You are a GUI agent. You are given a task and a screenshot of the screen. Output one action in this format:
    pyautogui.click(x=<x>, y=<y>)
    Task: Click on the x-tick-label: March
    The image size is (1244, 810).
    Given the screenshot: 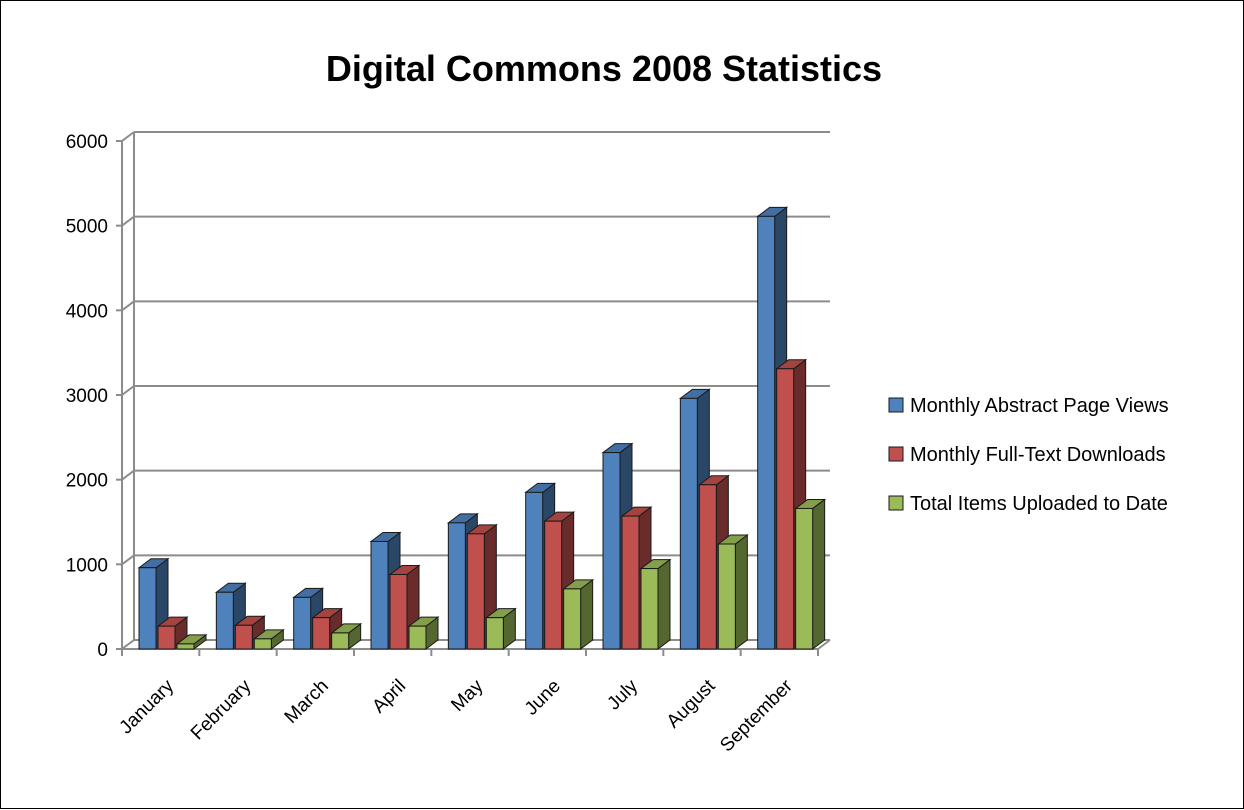 What is the action you would take?
    pyautogui.click(x=307, y=702)
    